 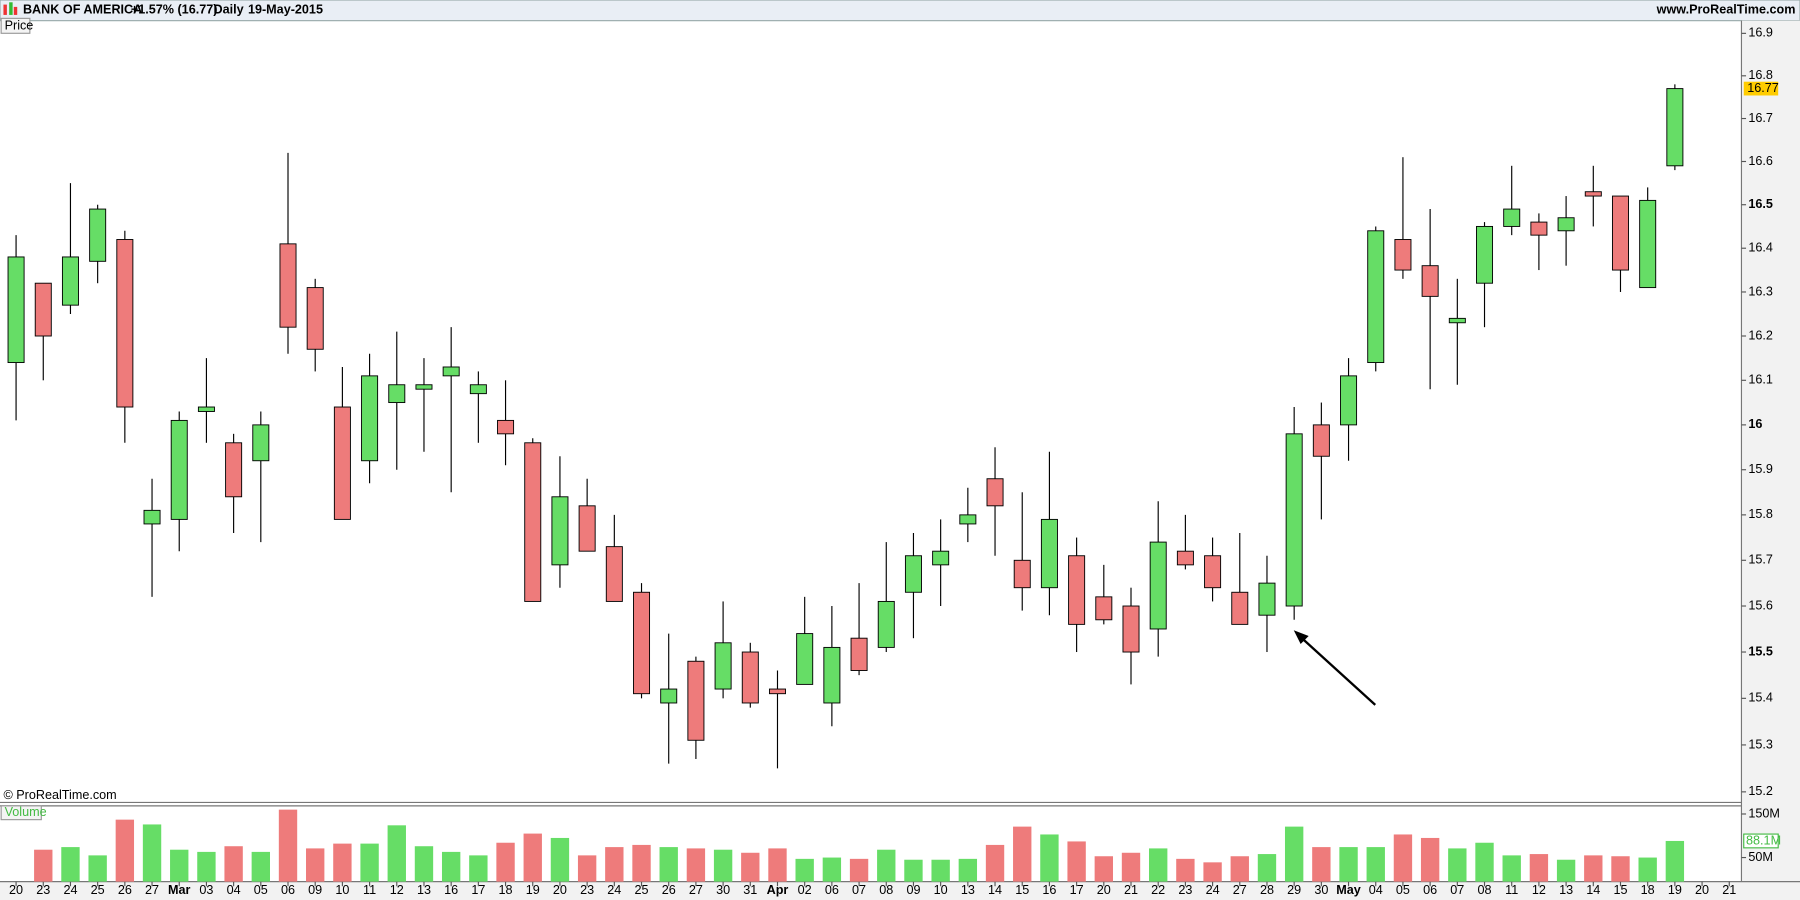 What do you see at coordinates (21, 813) in the screenshot?
I see `volume-label-box` at bounding box center [21, 813].